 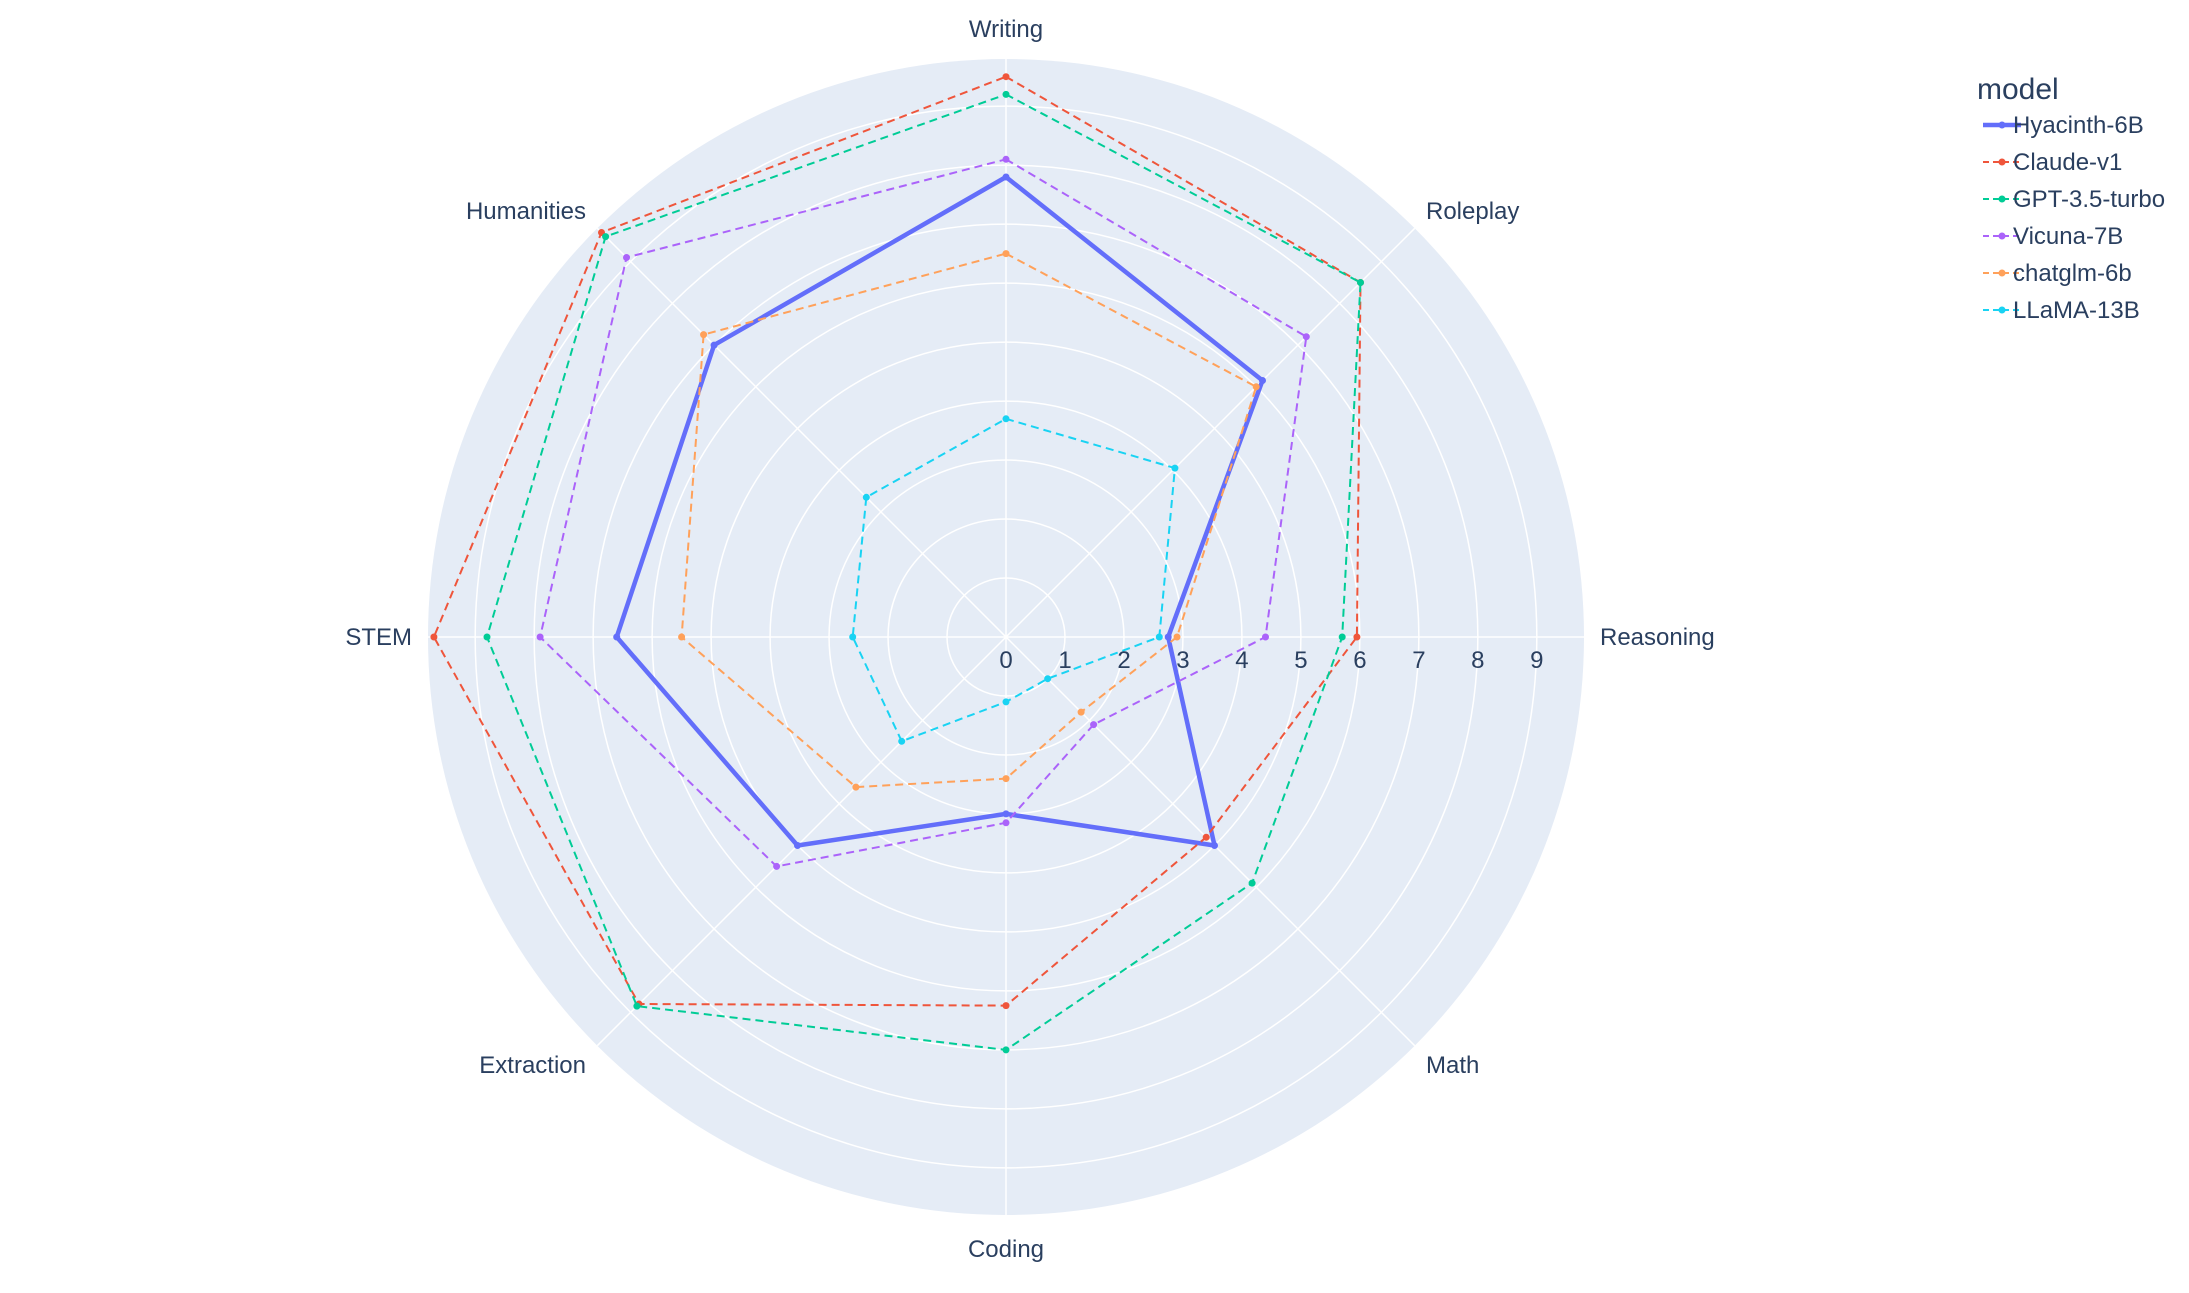 I want to click on legend-label-gpt-3-5-turbo: GPT-3.5-turbo, so click(x=2089, y=199).